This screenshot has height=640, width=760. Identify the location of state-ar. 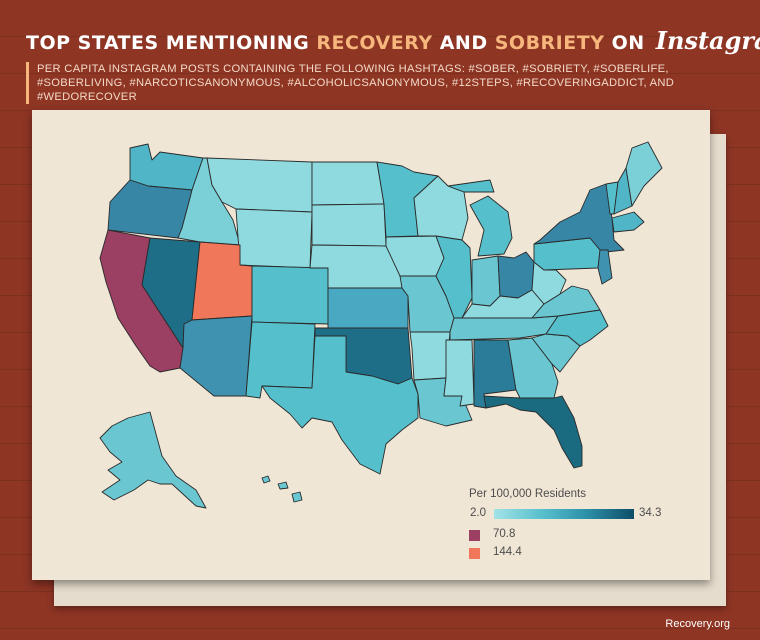
(430, 356).